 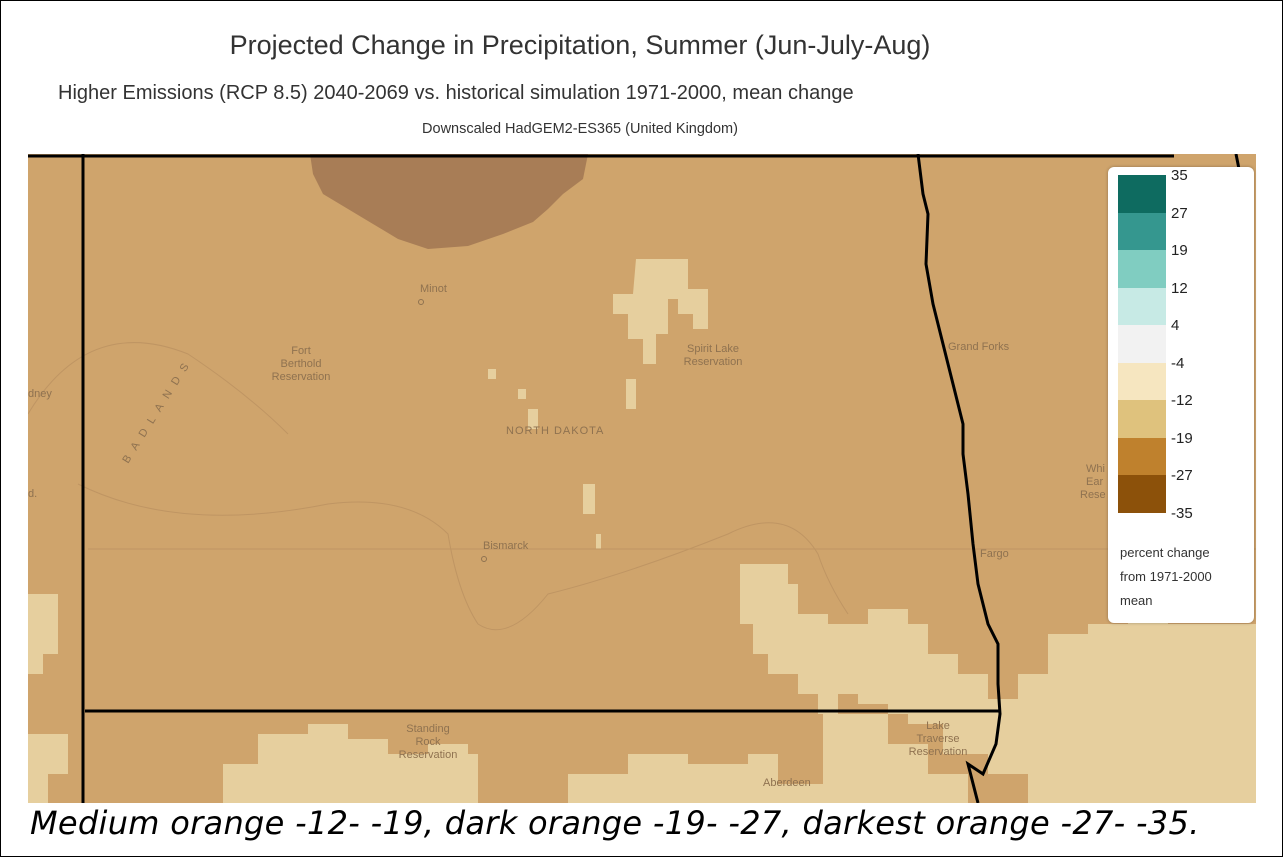 What do you see at coordinates (994, 554) in the screenshot?
I see `label-fargo: Fargo` at bounding box center [994, 554].